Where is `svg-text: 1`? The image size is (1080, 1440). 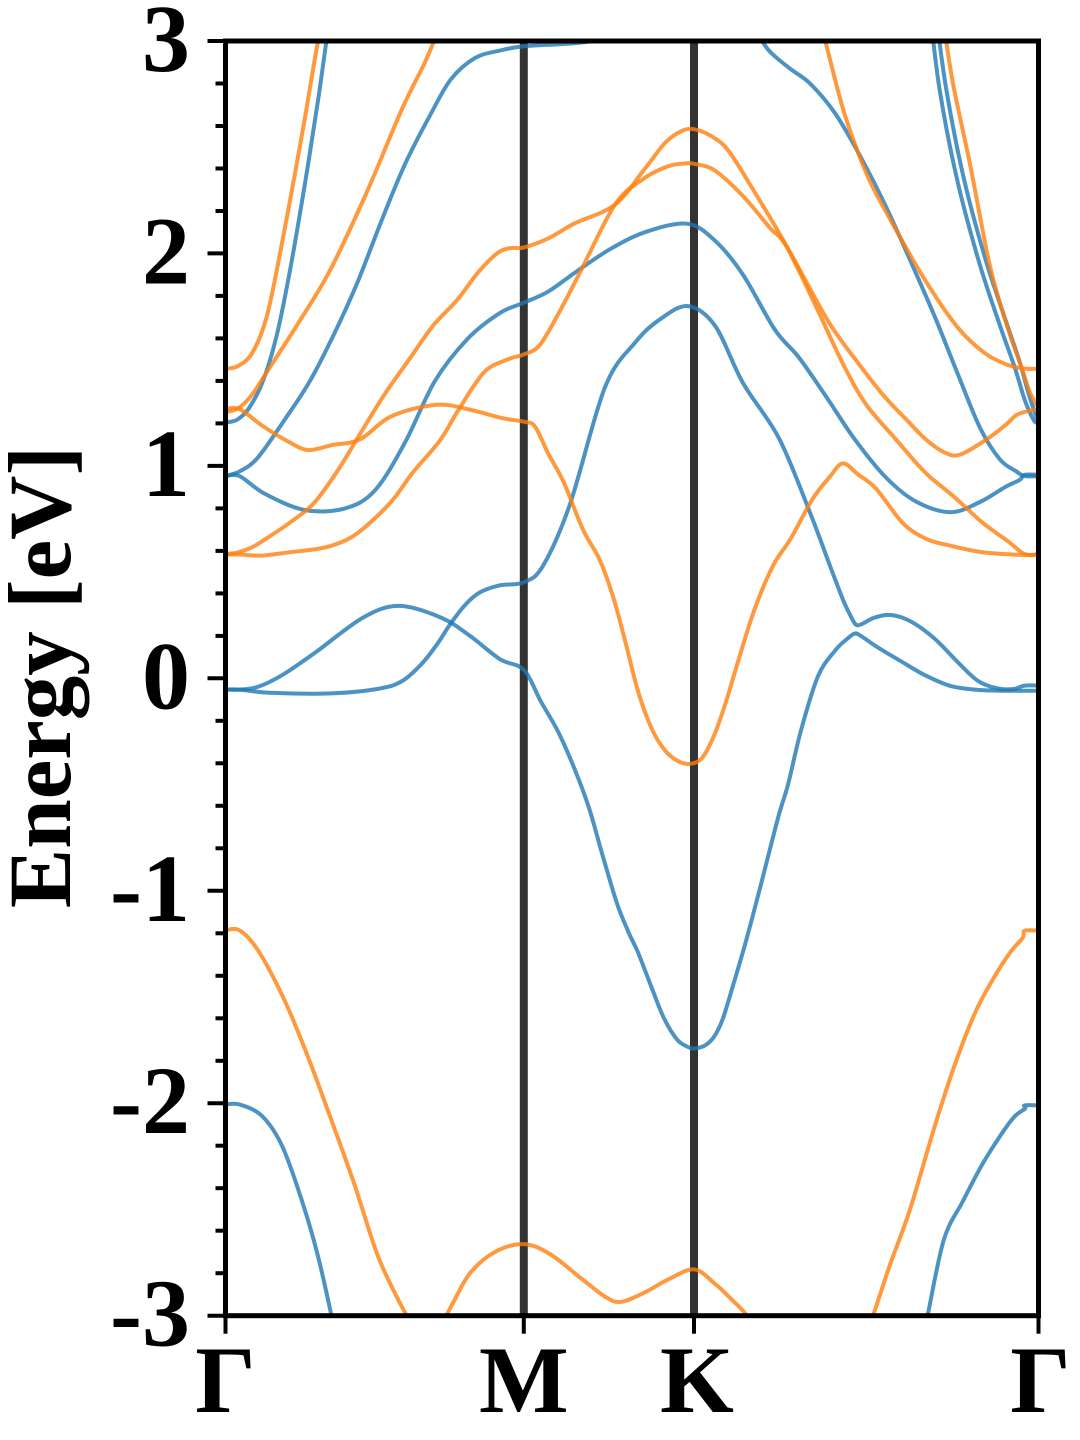
svg-text: 1 is located at coordinates (166, 463).